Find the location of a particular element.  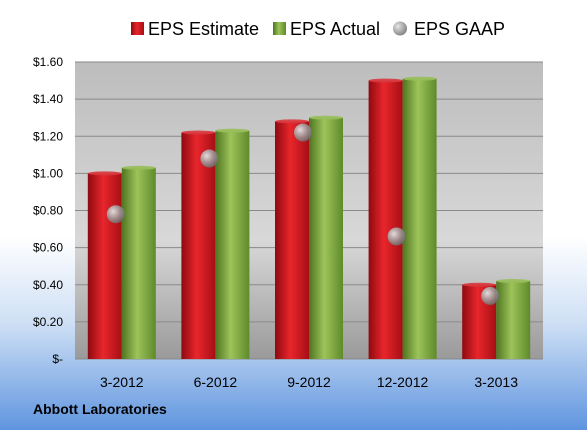

legend: EPS Estimate EPS Actual EPS GAAP is located at coordinates (318, 29).